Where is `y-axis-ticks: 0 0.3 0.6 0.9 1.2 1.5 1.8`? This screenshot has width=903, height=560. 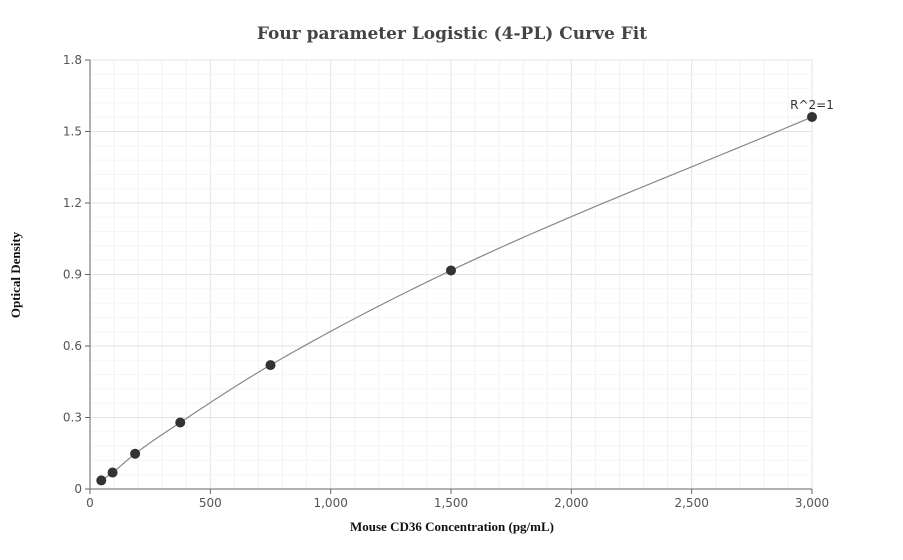
y-axis-ticks: 0 0.3 0.6 0.9 1.2 1.5 1.8 is located at coordinates (76, 274).